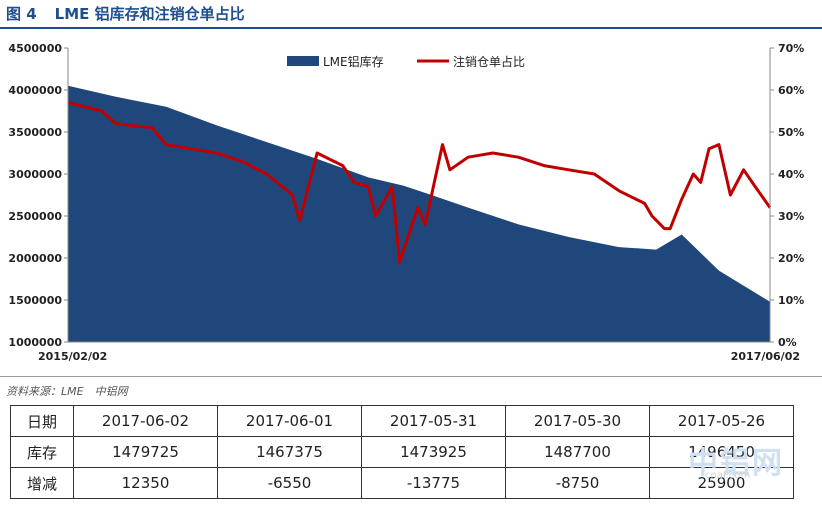 The width and height of the screenshot is (822, 513). I want to click on left-axis-tick-label: 1500000, so click(35, 300).